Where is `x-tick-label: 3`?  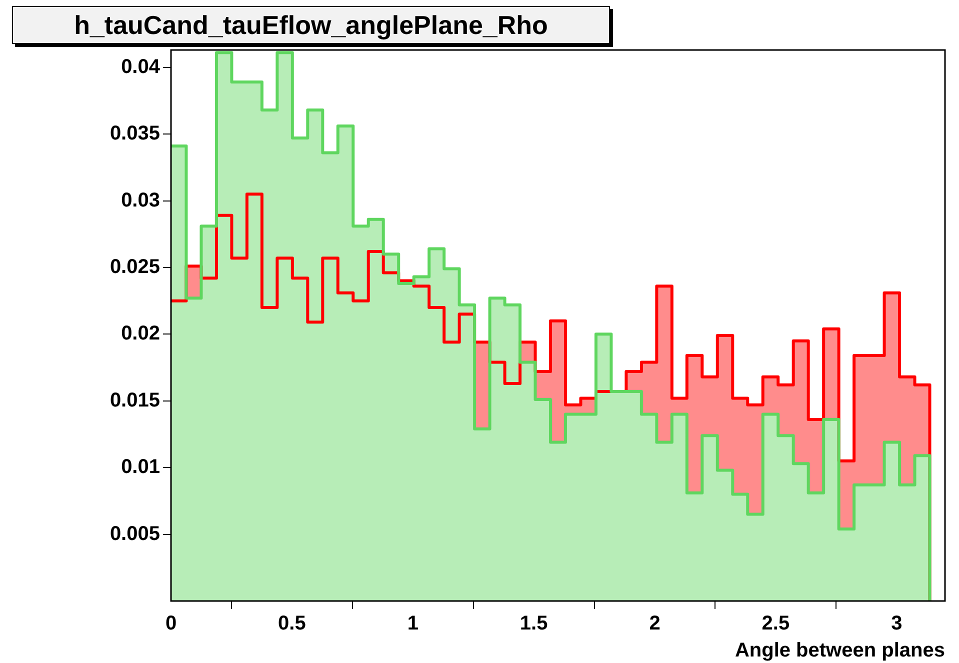
x-tick-label: 3 is located at coordinates (896, 623).